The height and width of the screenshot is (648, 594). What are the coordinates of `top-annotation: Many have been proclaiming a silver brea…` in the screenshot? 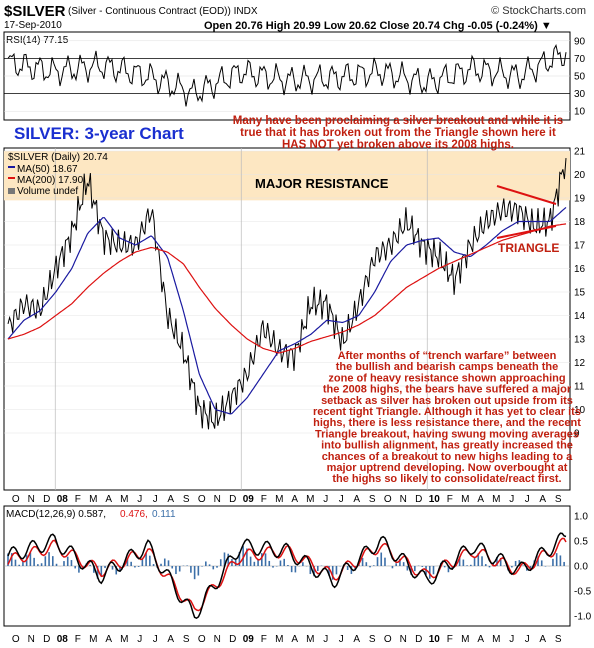 It's located at (398, 133).